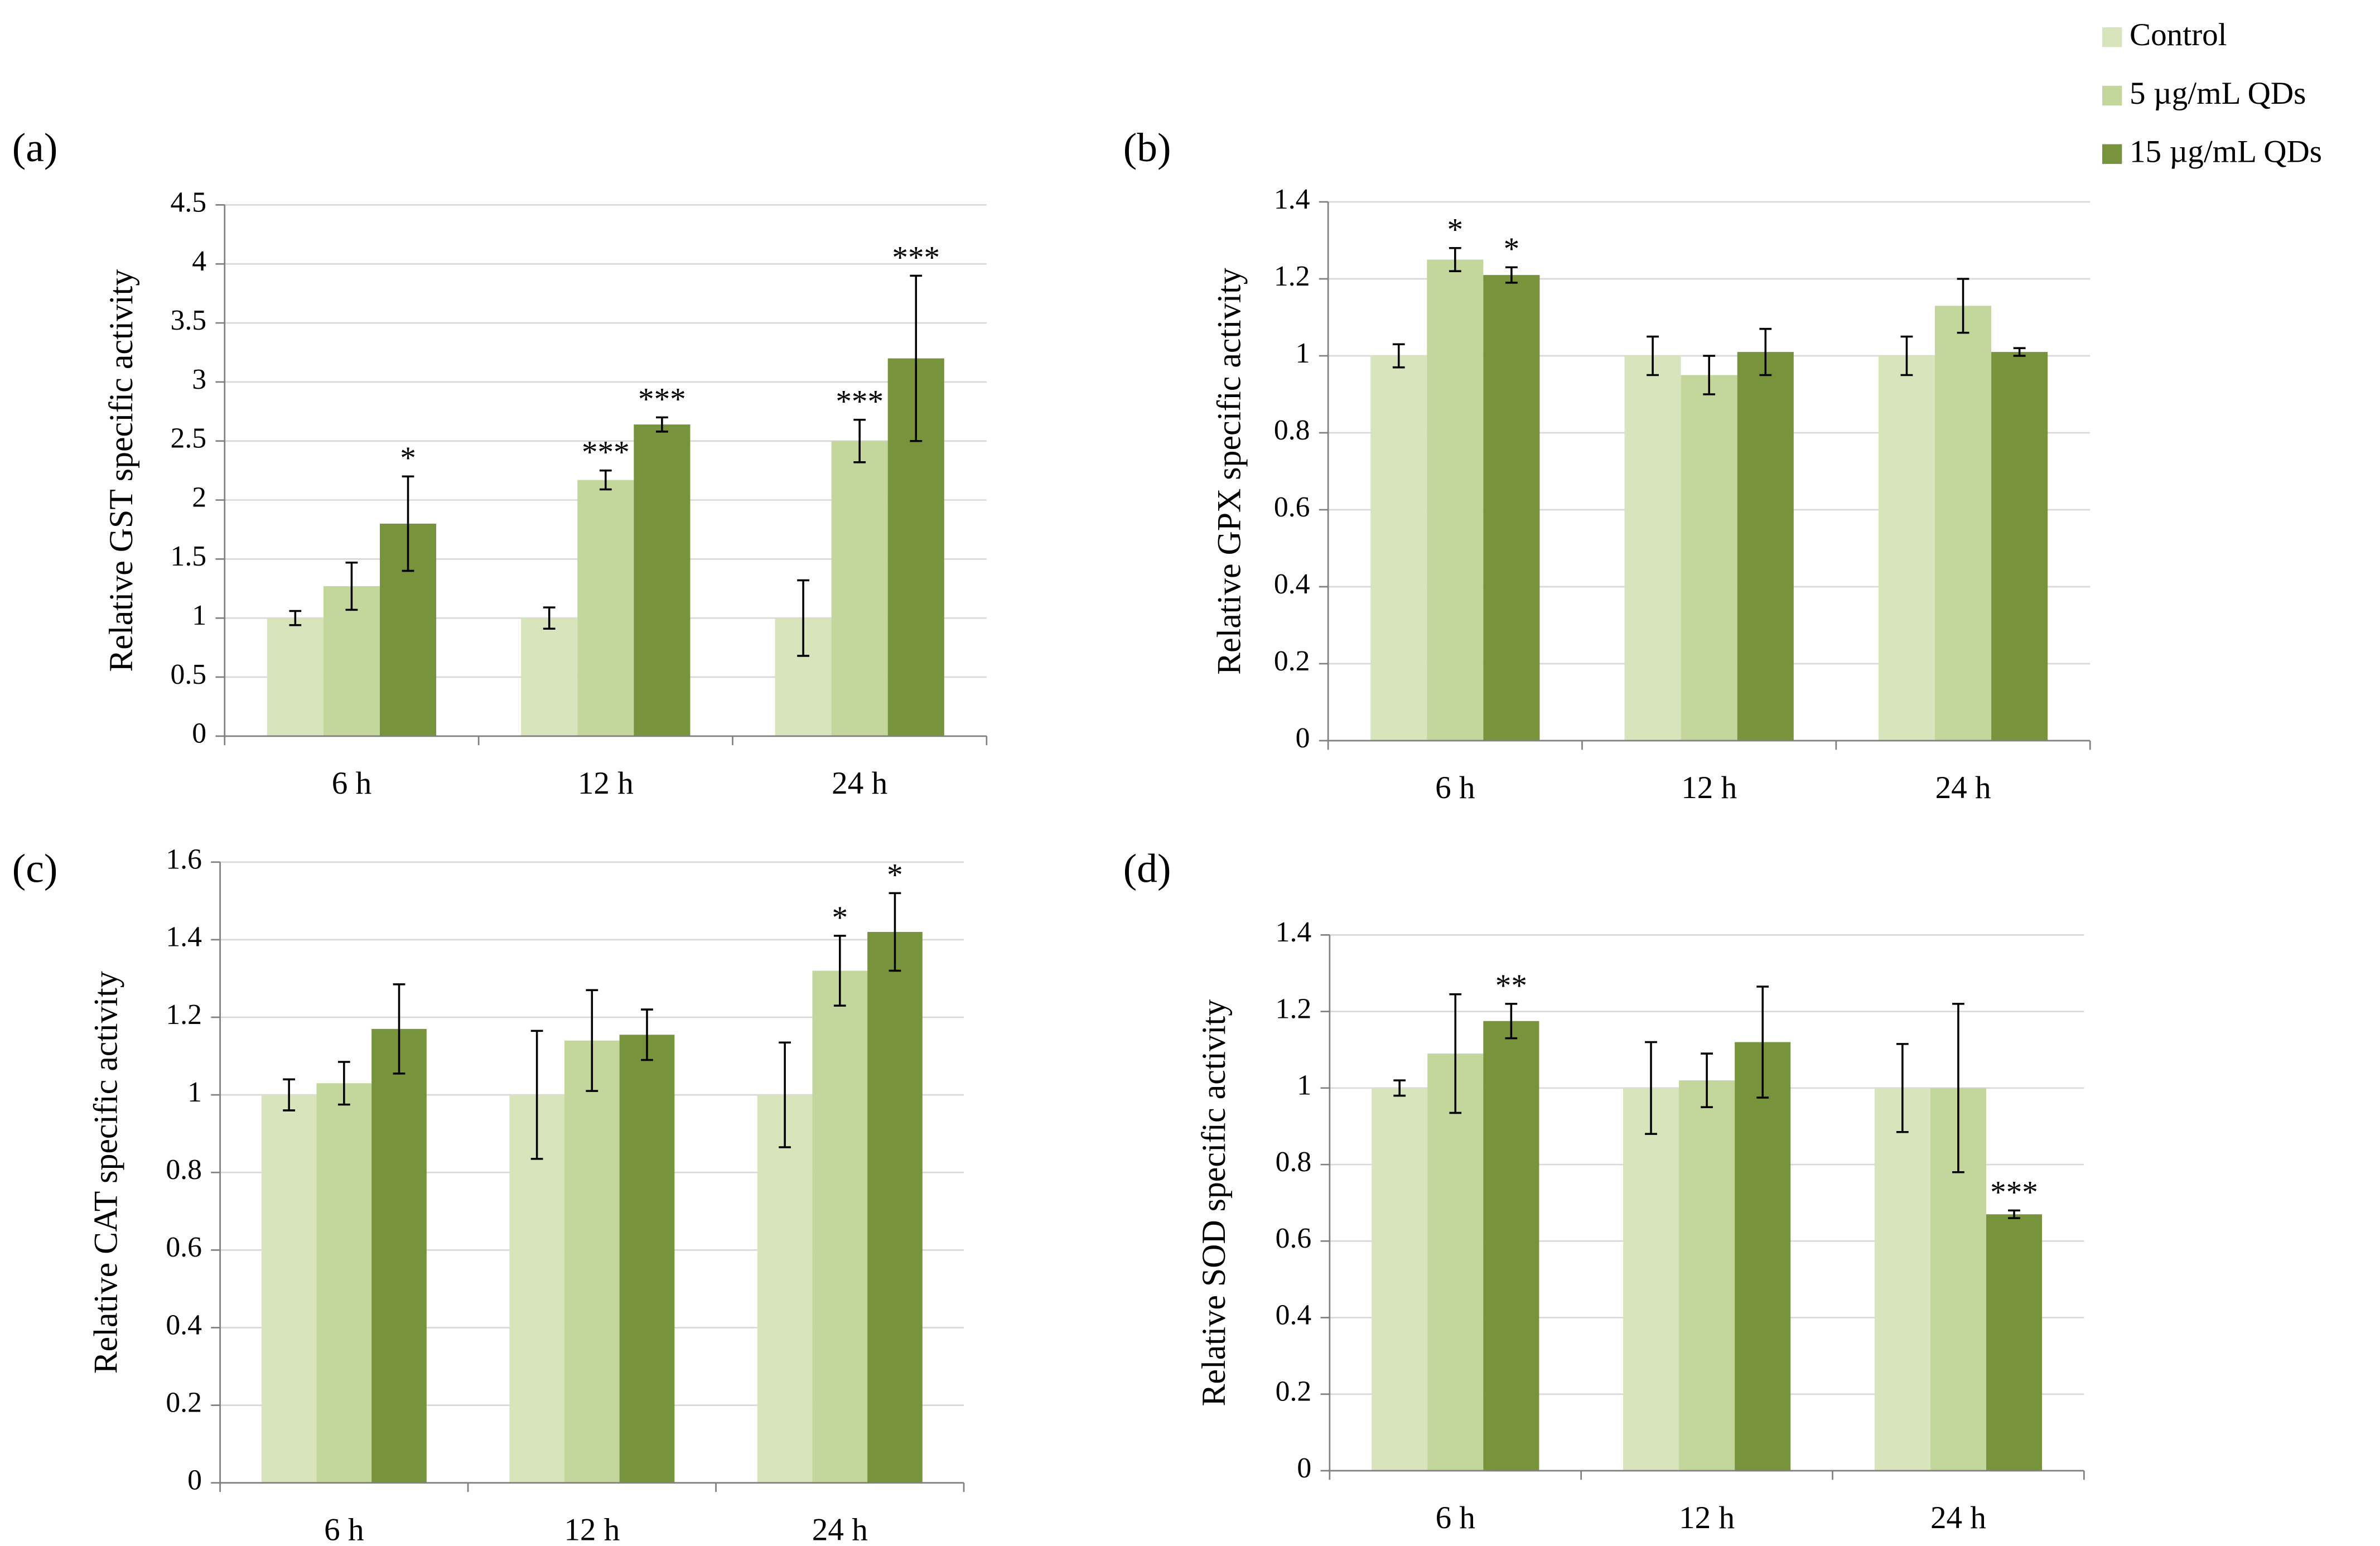  What do you see at coordinates (199, 261) in the screenshot?
I see `y-tick-label: 4` at bounding box center [199, 261].